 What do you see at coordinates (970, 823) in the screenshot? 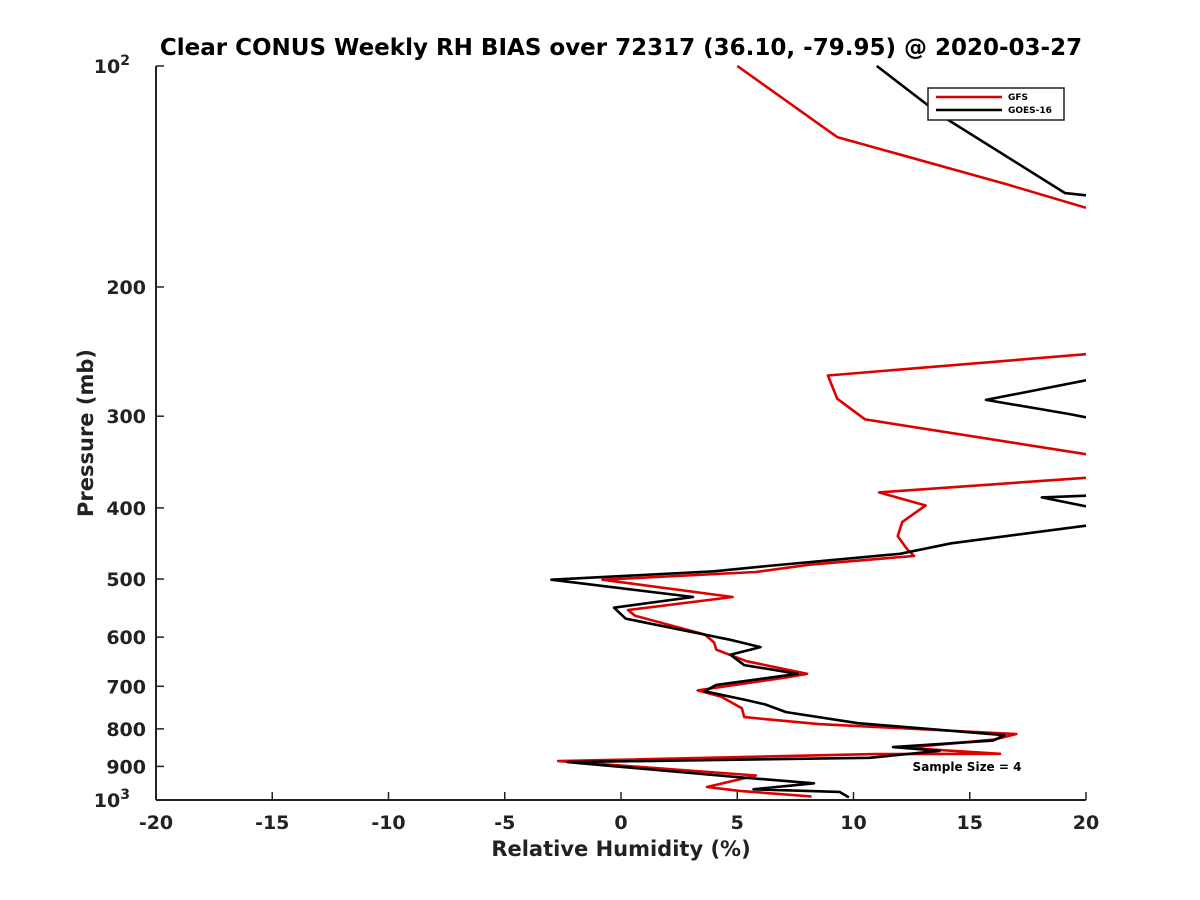
I see `x-tick-label: 15` at bounding box center [970, 823].